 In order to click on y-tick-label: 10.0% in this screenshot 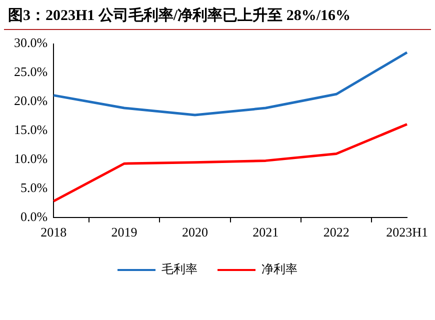, I will do `click(31, 158)`.